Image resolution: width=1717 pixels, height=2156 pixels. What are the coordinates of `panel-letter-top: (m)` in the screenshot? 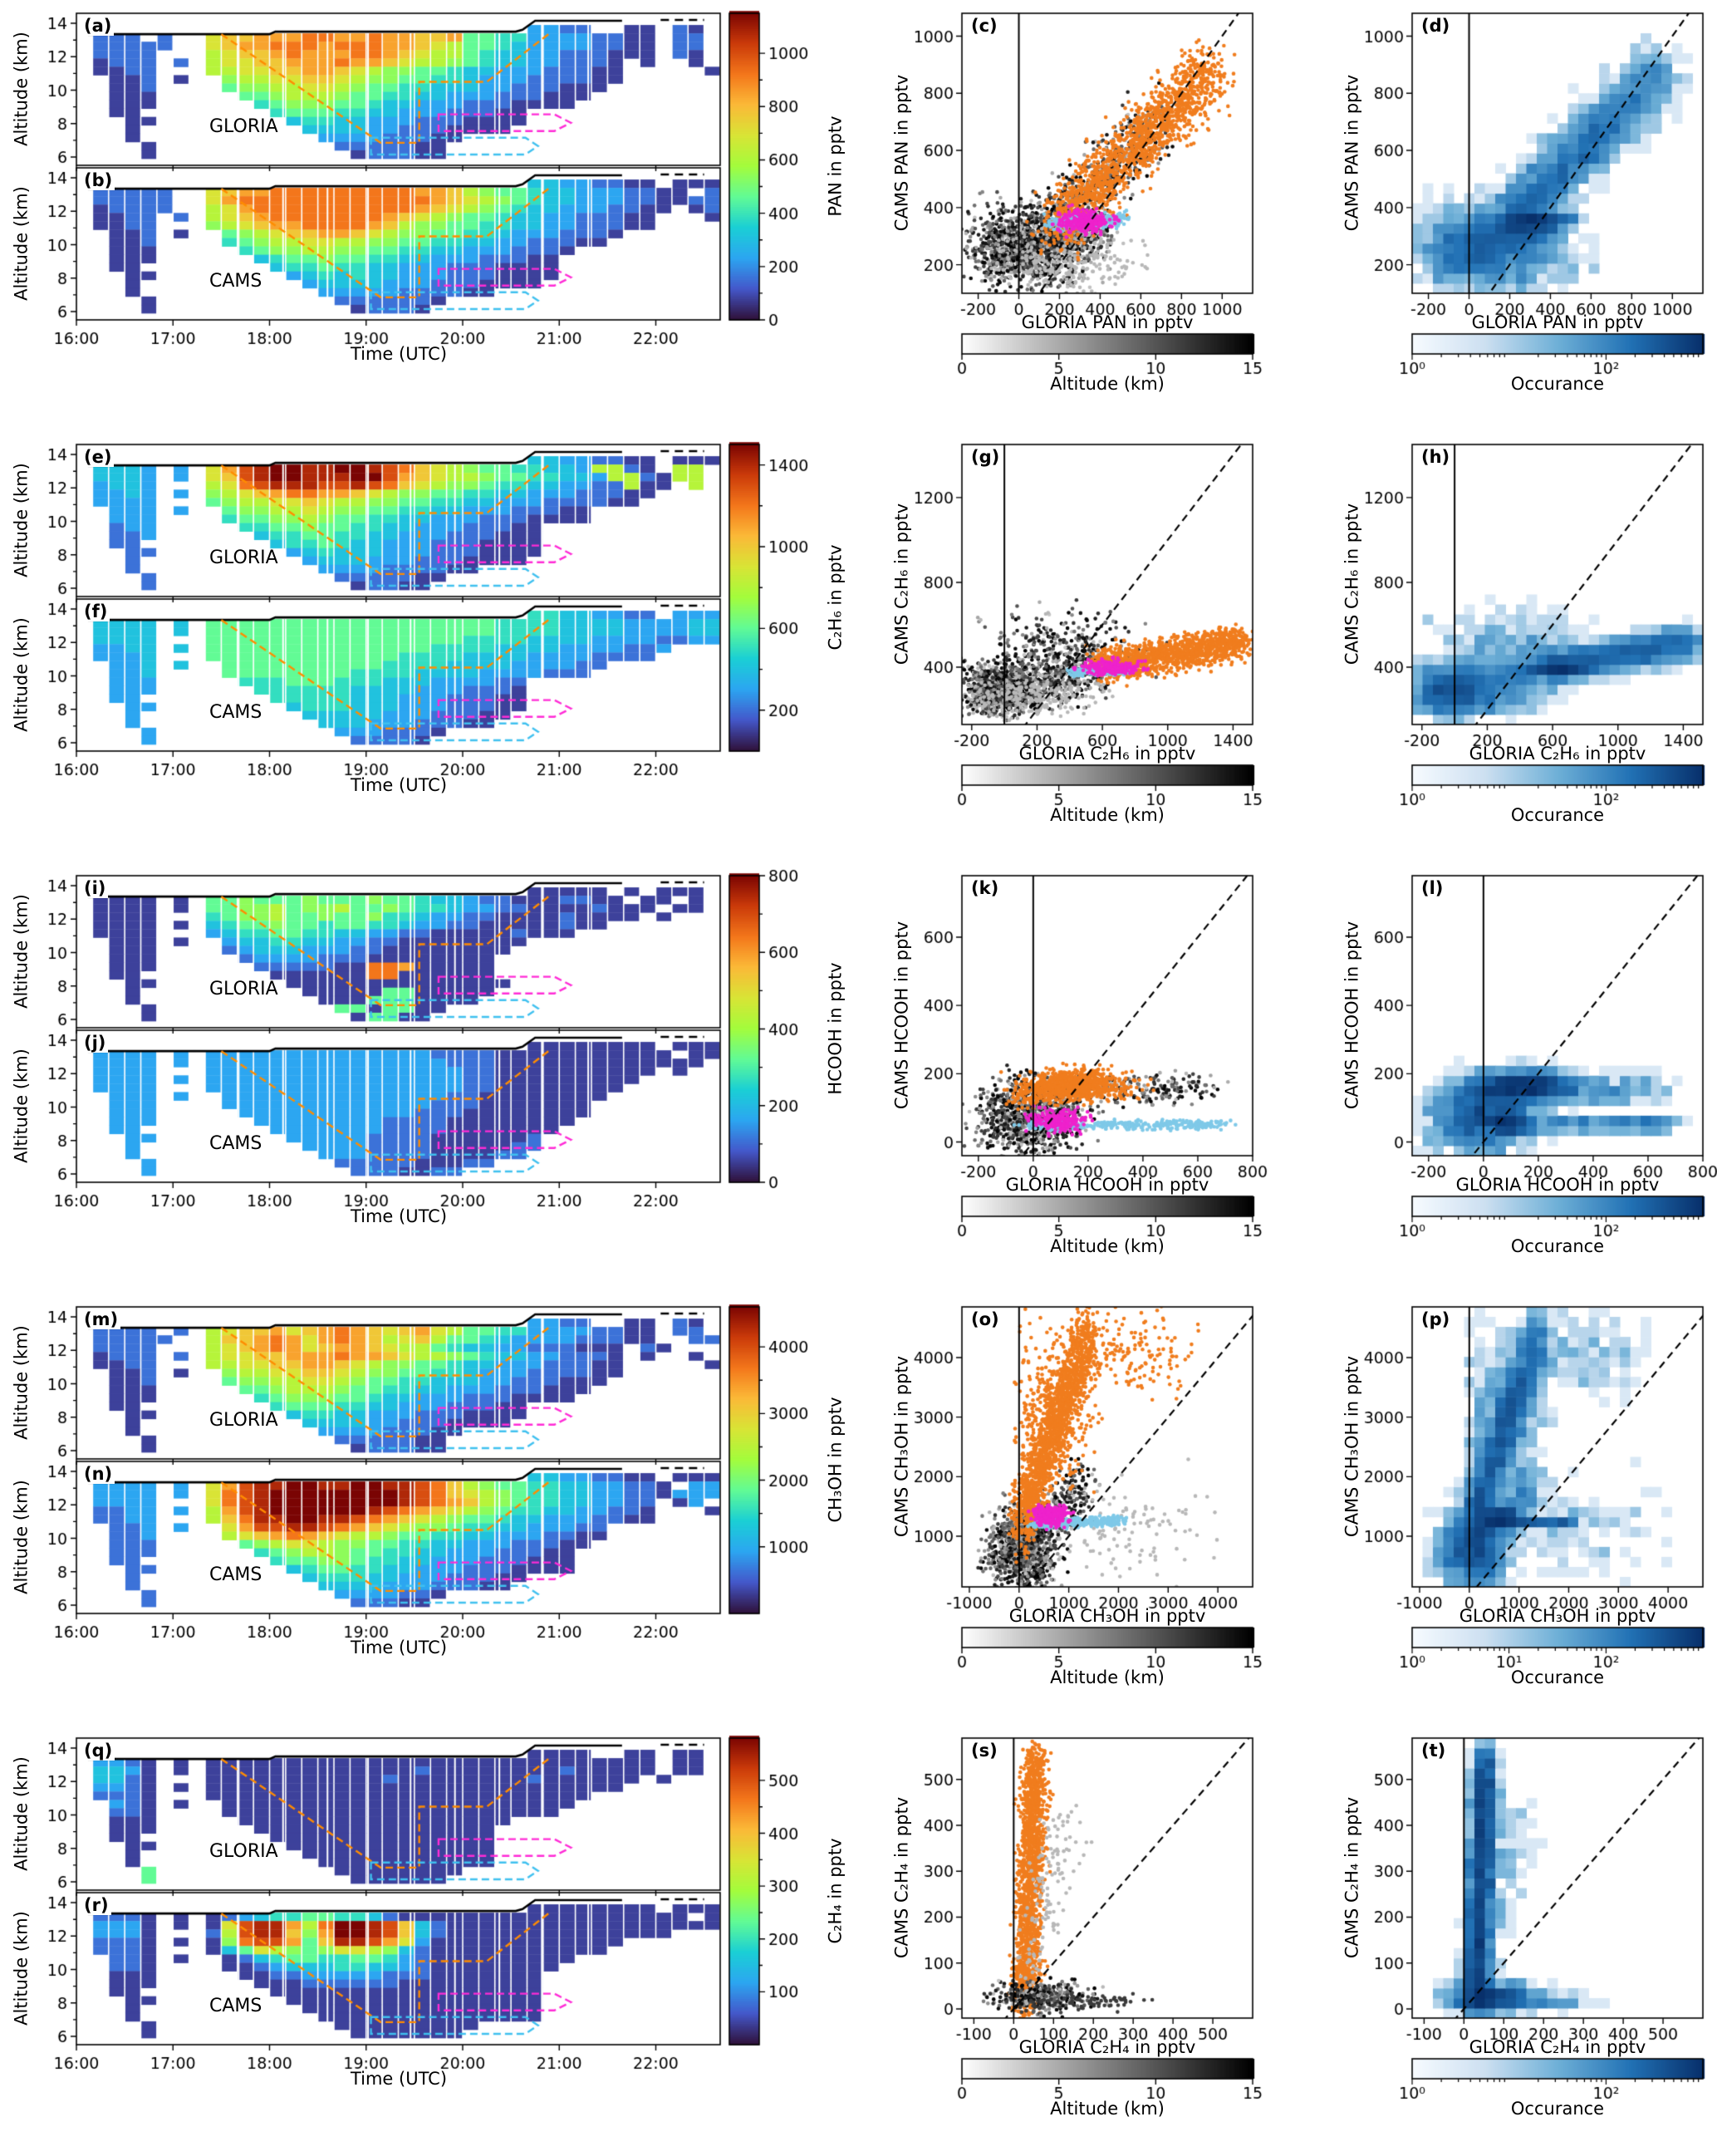 It's located at (101, 1319).